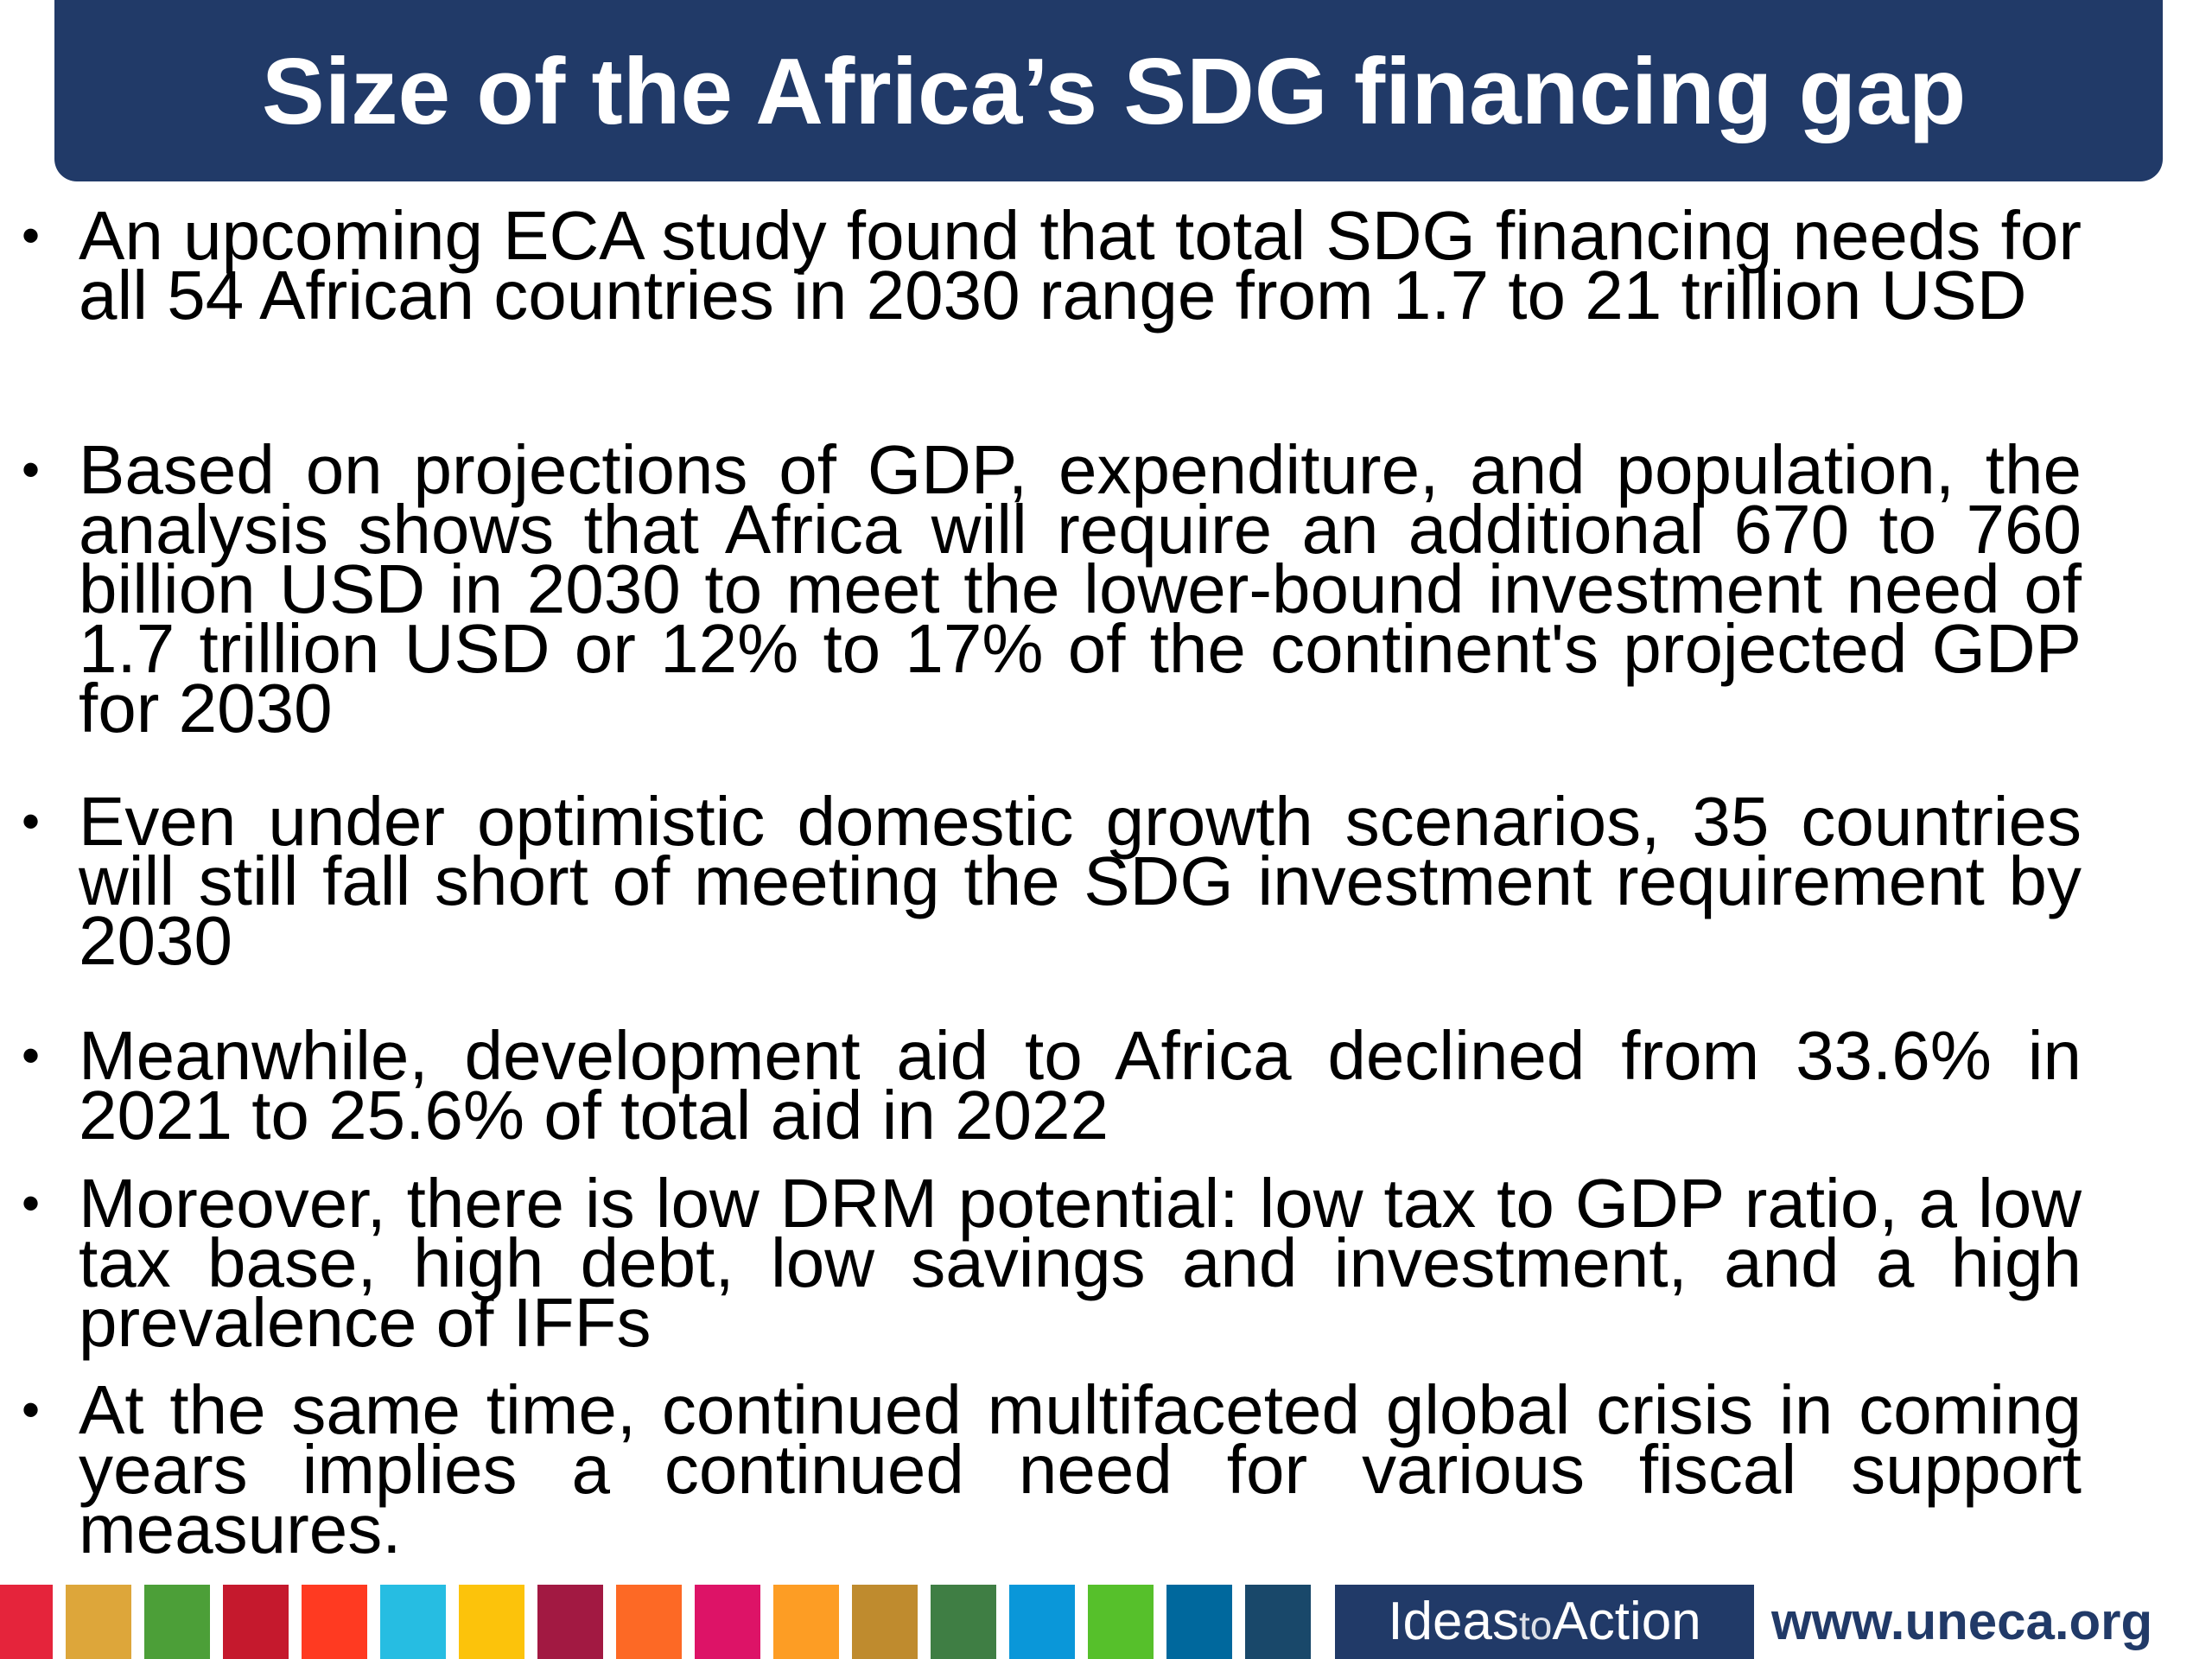  What do you see at coordinates (1453, 1621) in the screenshot?
I see `ideas-text: Ideas` at bounding box center [1453, 1621].